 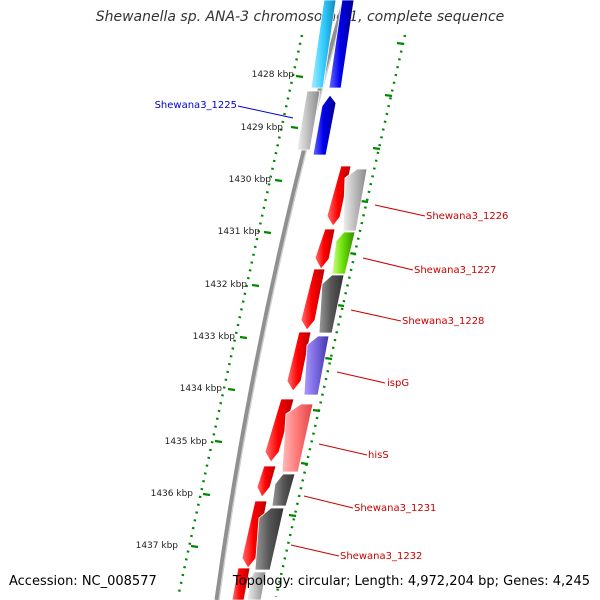 What do you see at coordinates (83, 581) in the screenshot?
I see `accession-text: Accession: NC_008577` at bounding box center [83, 581].